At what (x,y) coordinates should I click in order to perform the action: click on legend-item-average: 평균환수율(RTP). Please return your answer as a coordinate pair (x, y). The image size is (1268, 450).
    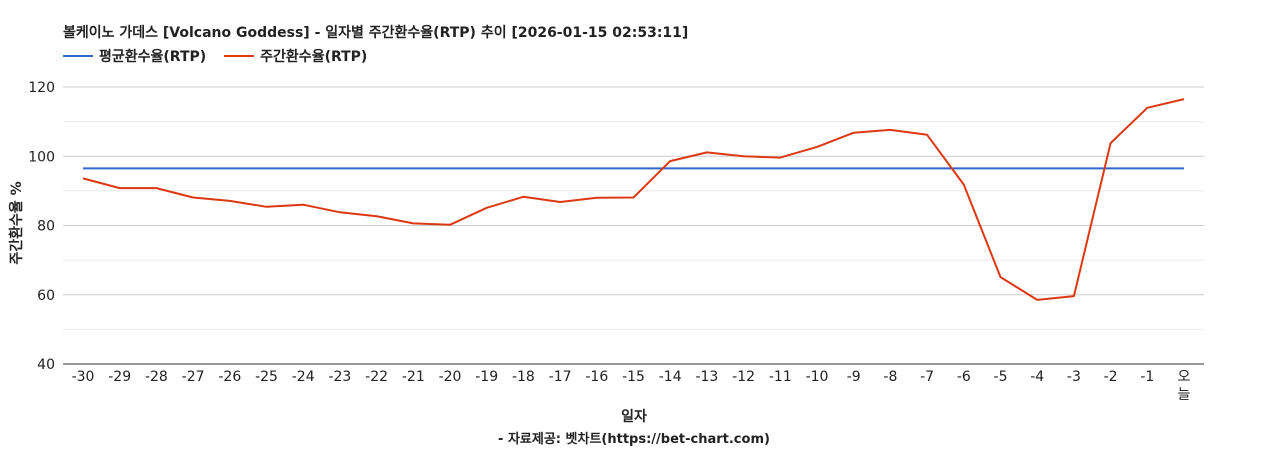
    Looking at the image, I should click on (134, 56).